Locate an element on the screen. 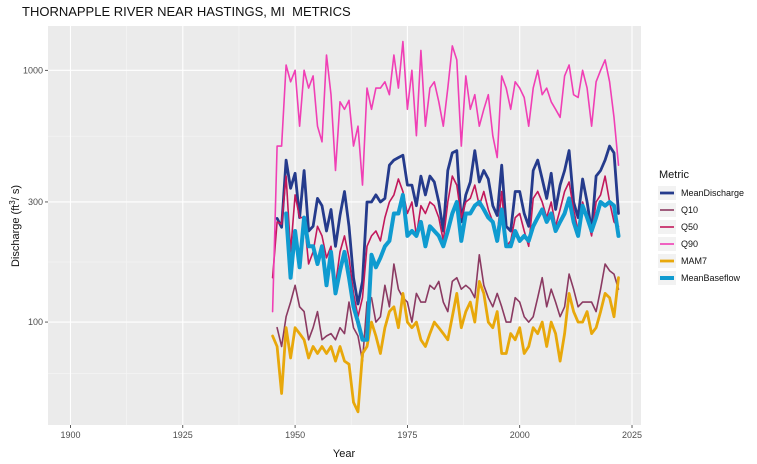  y-axis-title: Discharge (ft3/ s) is located at coordinates (15, 226).